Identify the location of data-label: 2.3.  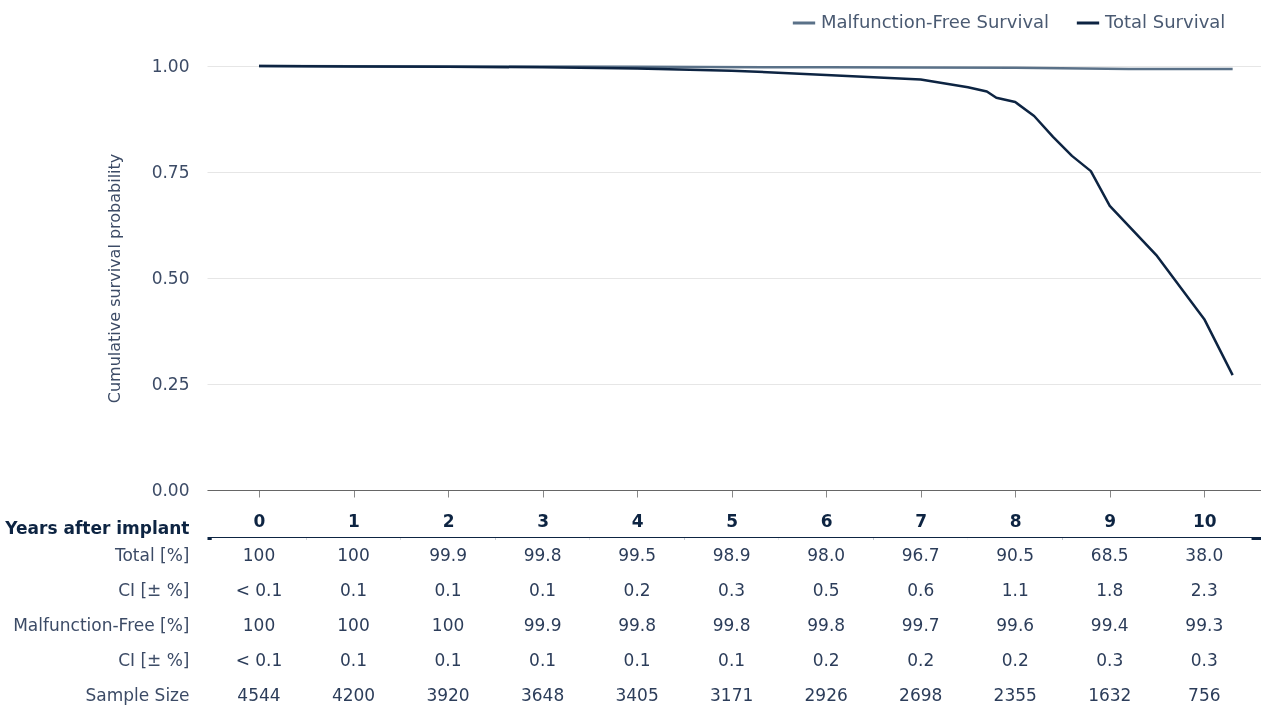
(1204, 589).